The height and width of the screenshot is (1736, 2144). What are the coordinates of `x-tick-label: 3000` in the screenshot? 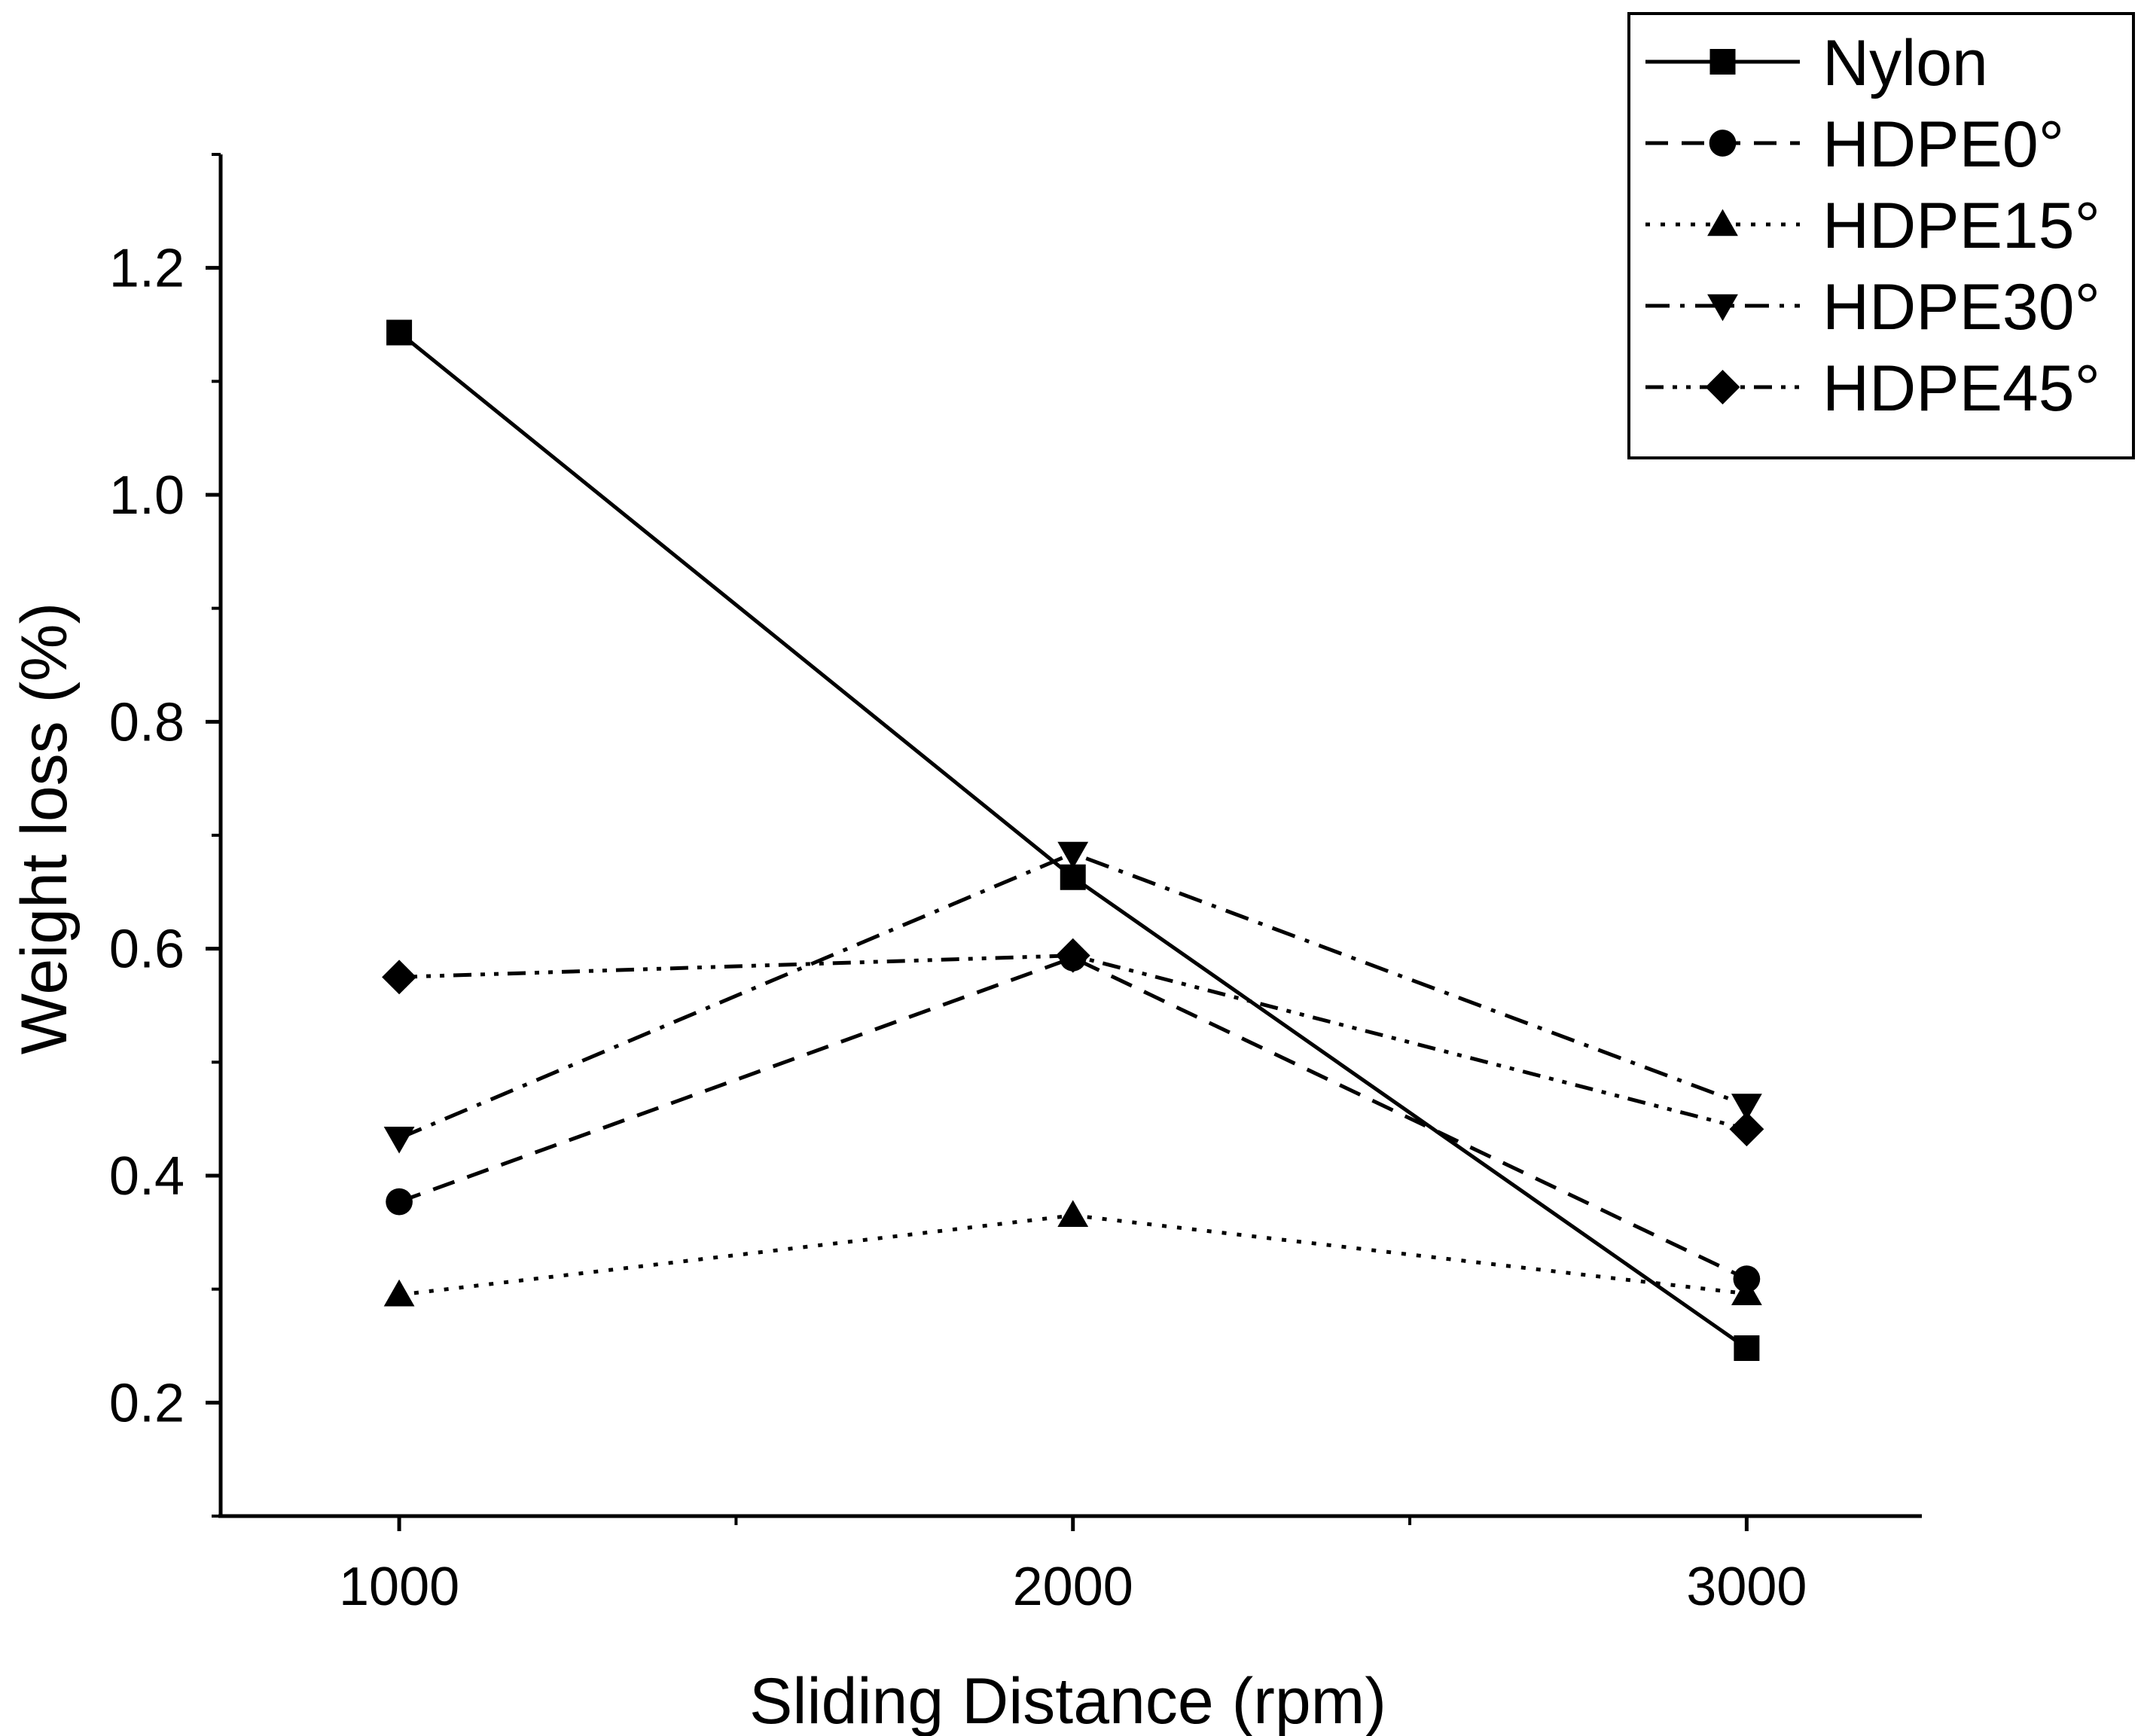 It's located at (1746, 1587).